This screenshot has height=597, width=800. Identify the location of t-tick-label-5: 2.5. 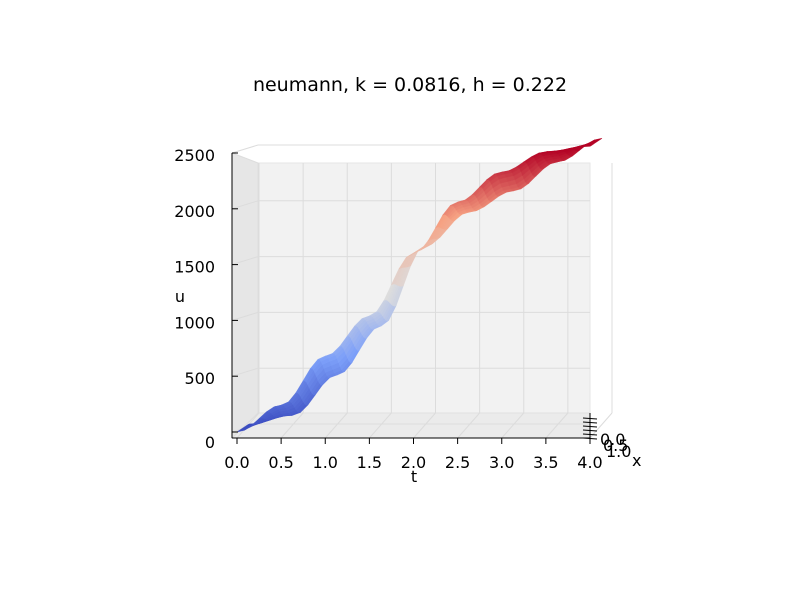
(457, 462).